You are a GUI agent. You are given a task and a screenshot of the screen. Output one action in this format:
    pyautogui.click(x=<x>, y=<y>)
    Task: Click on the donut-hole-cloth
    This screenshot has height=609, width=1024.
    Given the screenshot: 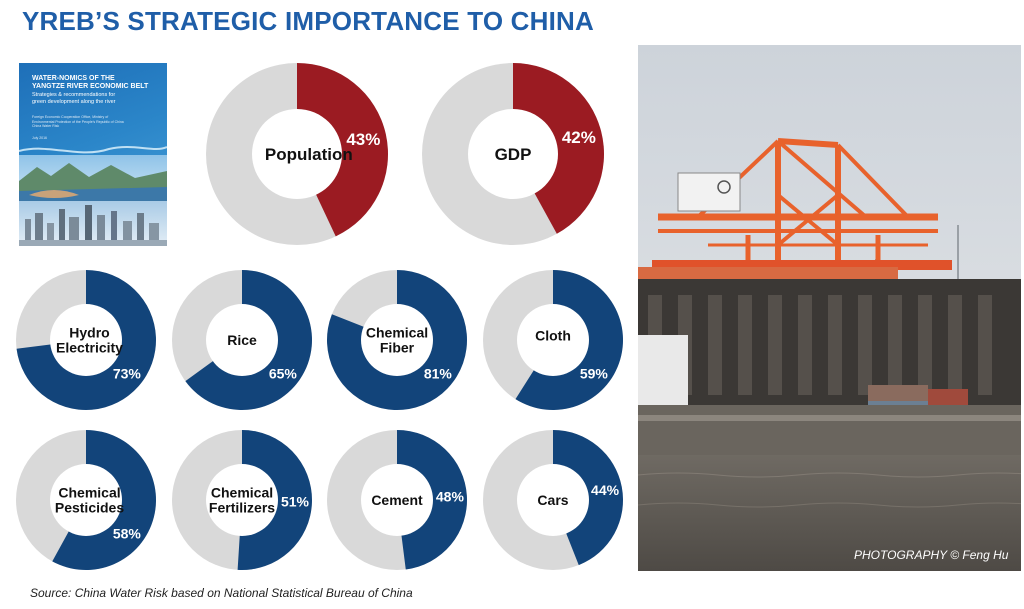 What is the action you would take?
    pyautogui.click(x=553, y=340)
    